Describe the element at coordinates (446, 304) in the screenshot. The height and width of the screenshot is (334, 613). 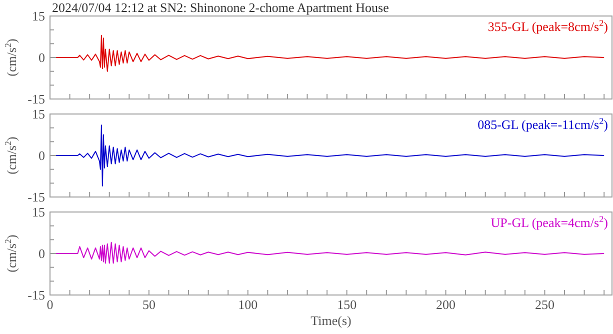
I see `x-tick-label: 200` at that location.